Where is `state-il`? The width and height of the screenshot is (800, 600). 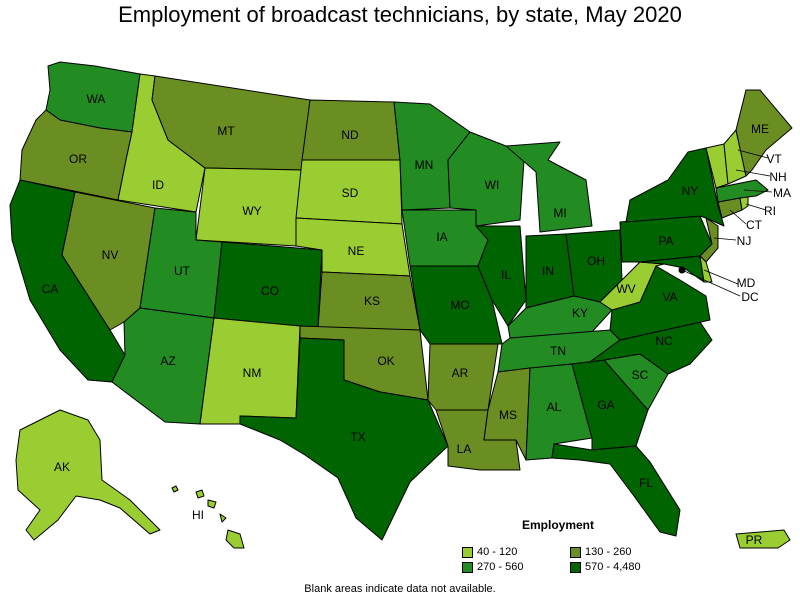
state-il is located at coordinates (501, 276).